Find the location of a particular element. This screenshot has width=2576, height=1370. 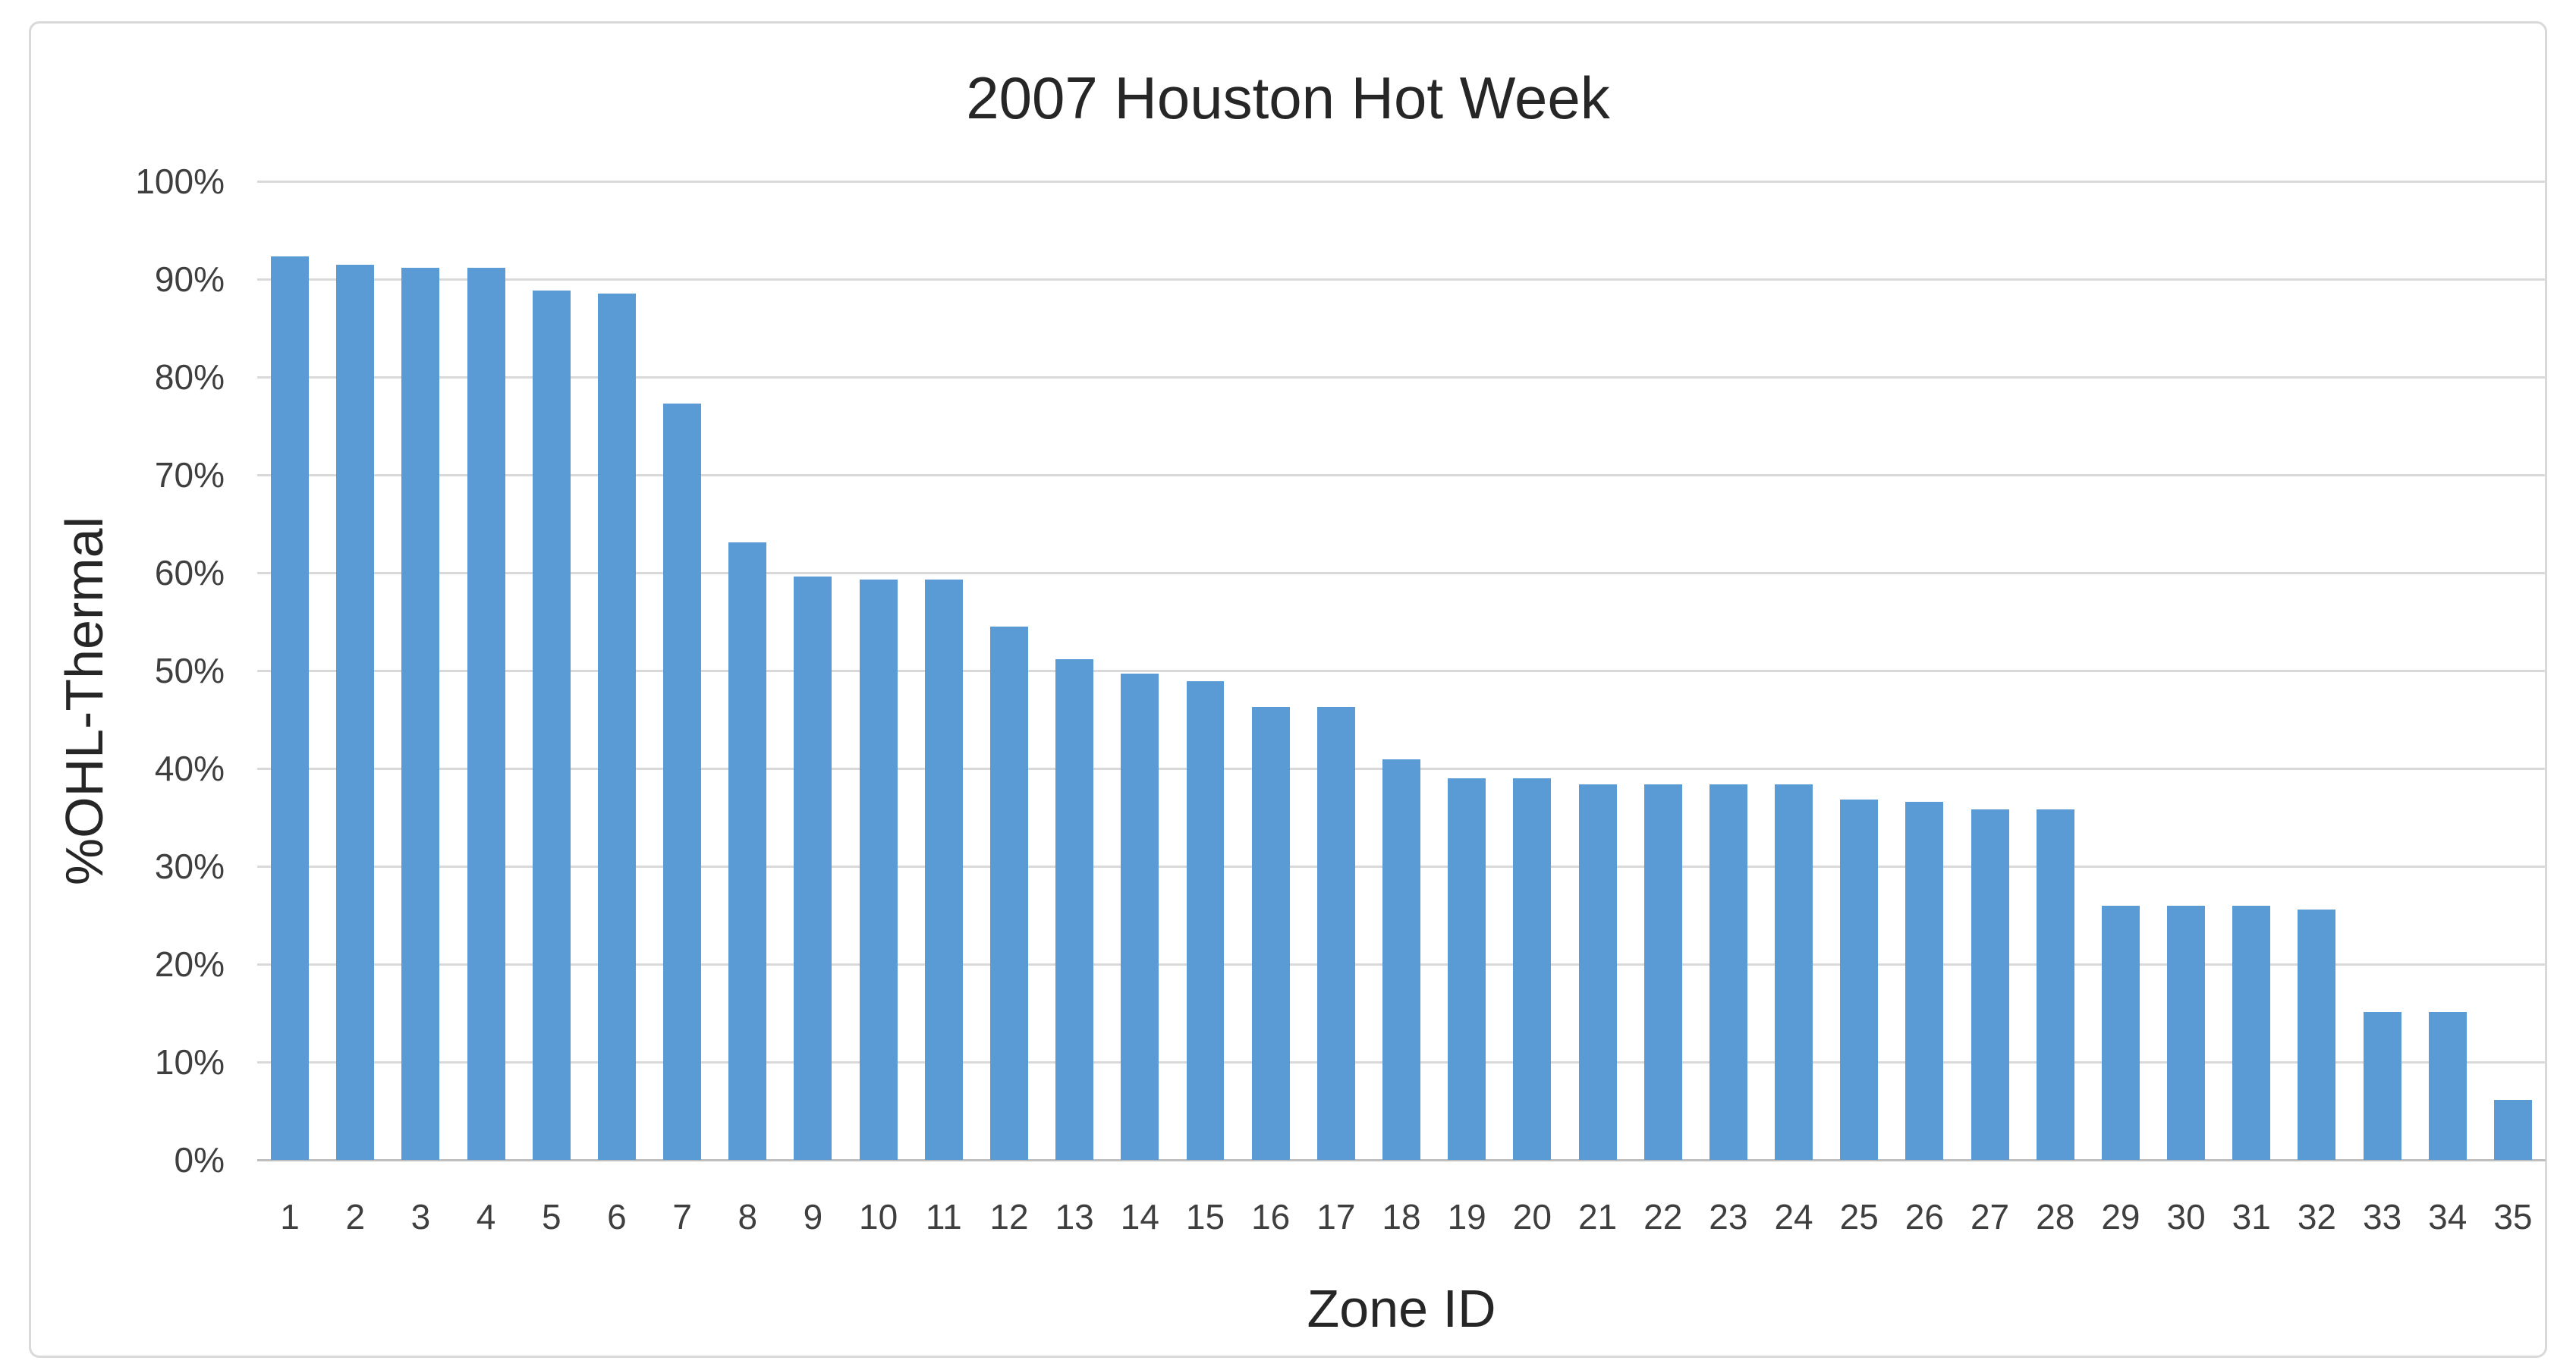

y-tick-label: 20% is located at coordinates (189, 964).